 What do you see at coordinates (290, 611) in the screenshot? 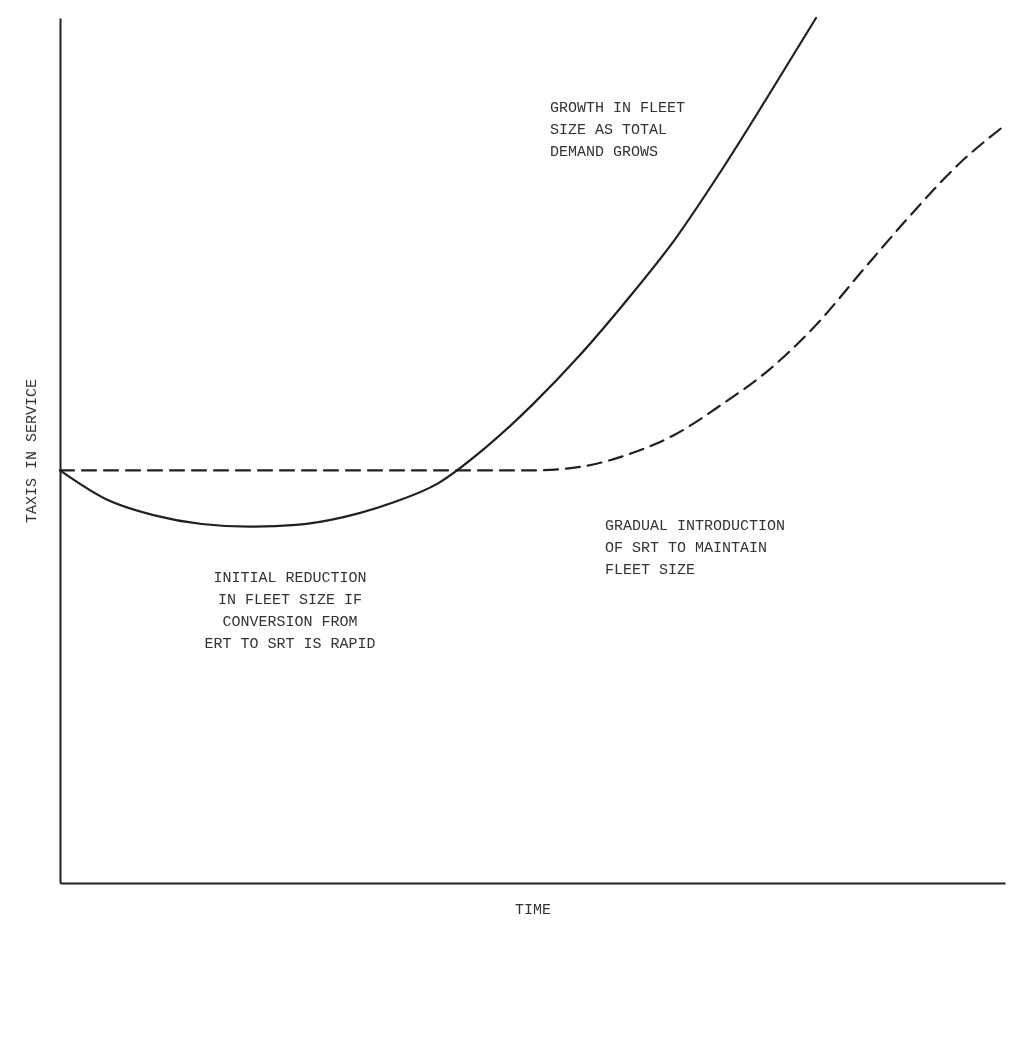
I see `annotation: INITIAL REDUCTION IN FLEET SIZE IF CONVERSION FROM ERT TO SRT IS RAPID` at bounding box center [290, 611].